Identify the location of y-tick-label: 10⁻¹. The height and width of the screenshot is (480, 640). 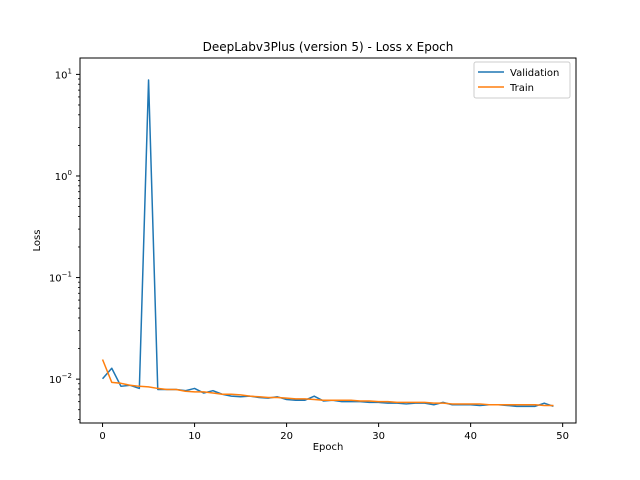
(60, 278).